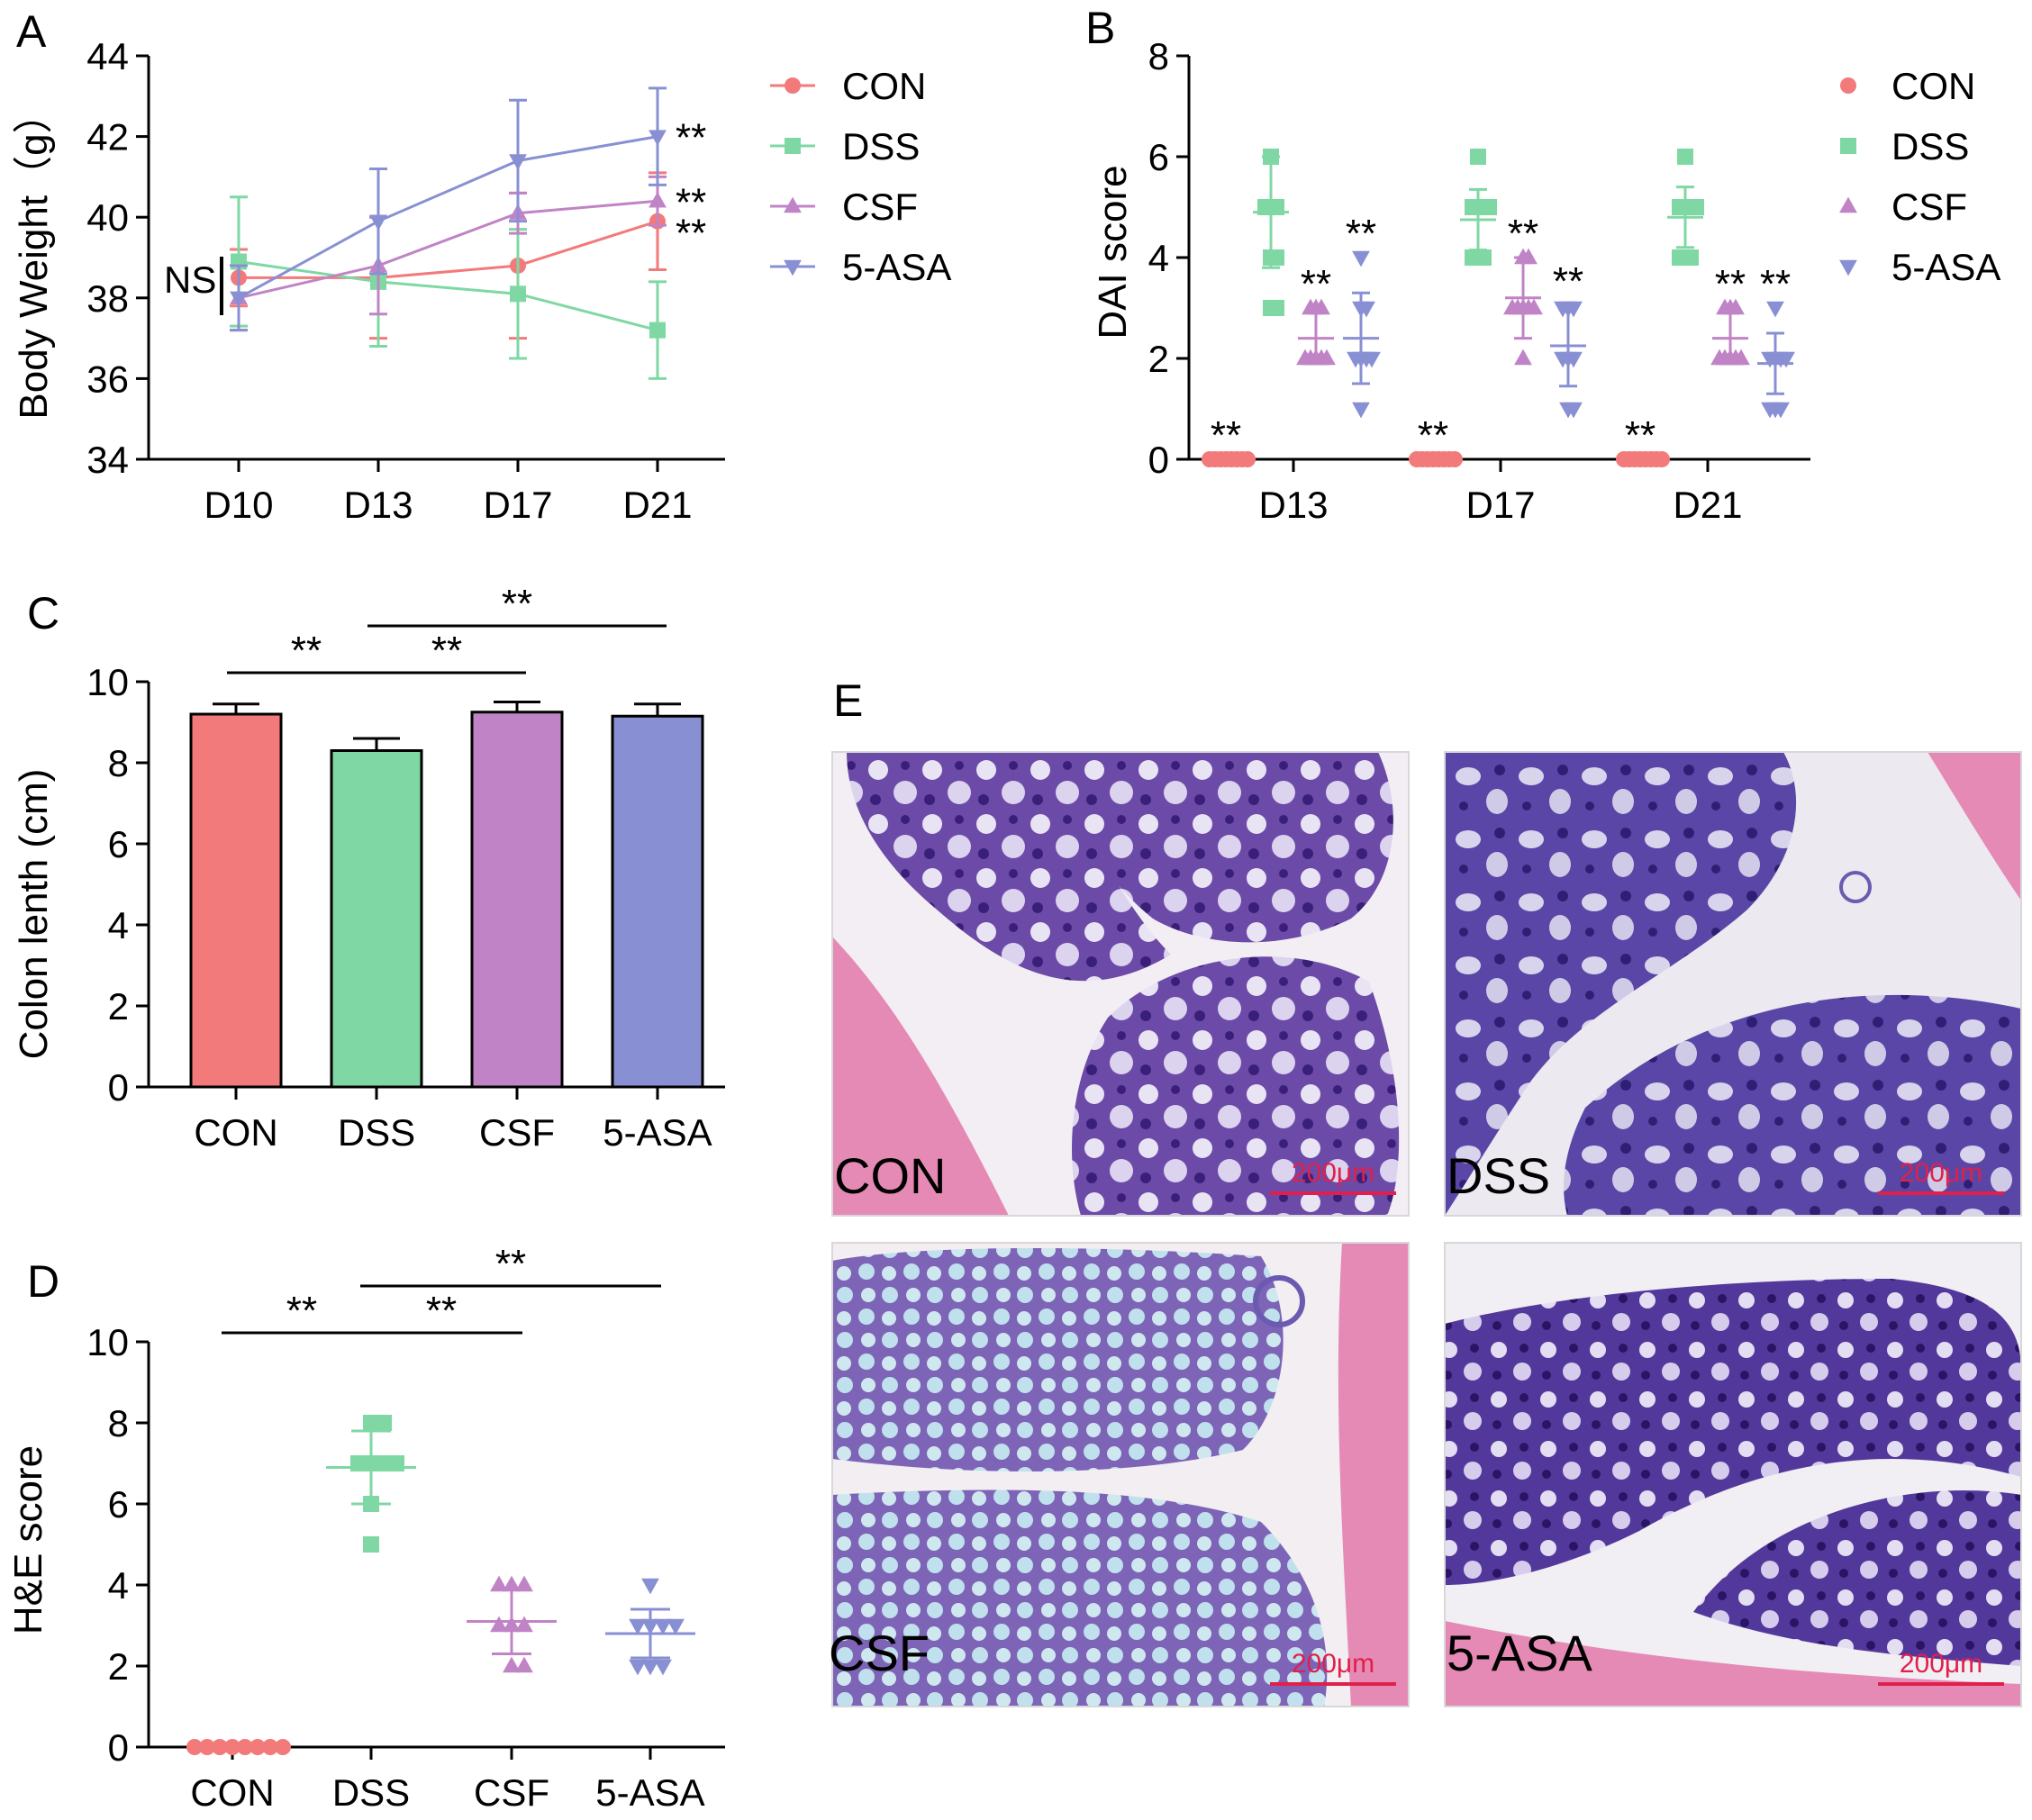 This screenshot has height=1820, width=2032. Describe the element at coordinates (1498, 308) in the screenshot. I see `dai-score-points: ** ** ** ** ** ** ** ** **` at that location.